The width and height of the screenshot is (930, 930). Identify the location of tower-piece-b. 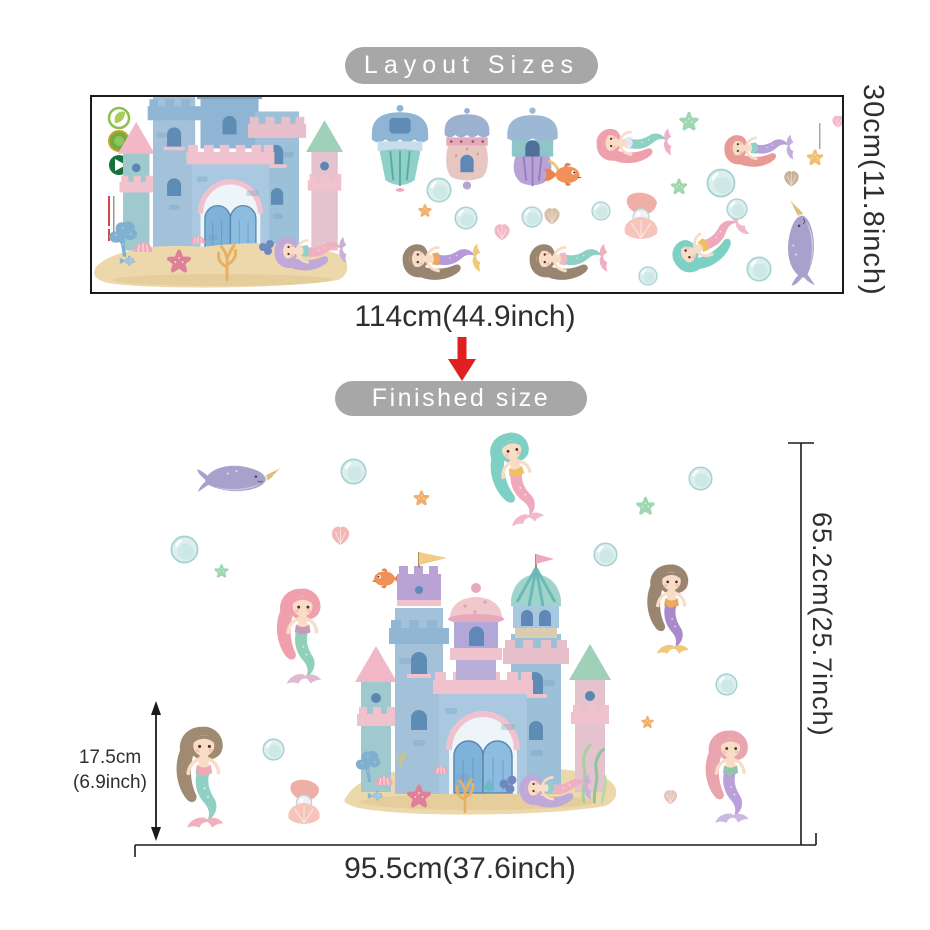
(467, 148).